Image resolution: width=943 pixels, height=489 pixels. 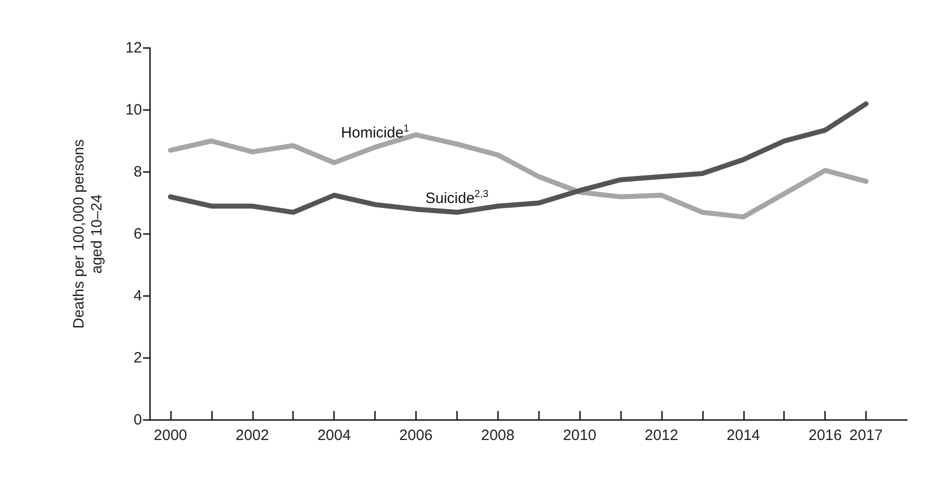 I want to click on y-axis-title: Deaths per 100,000 persons aged 10–24, so click(x=88, y=234).